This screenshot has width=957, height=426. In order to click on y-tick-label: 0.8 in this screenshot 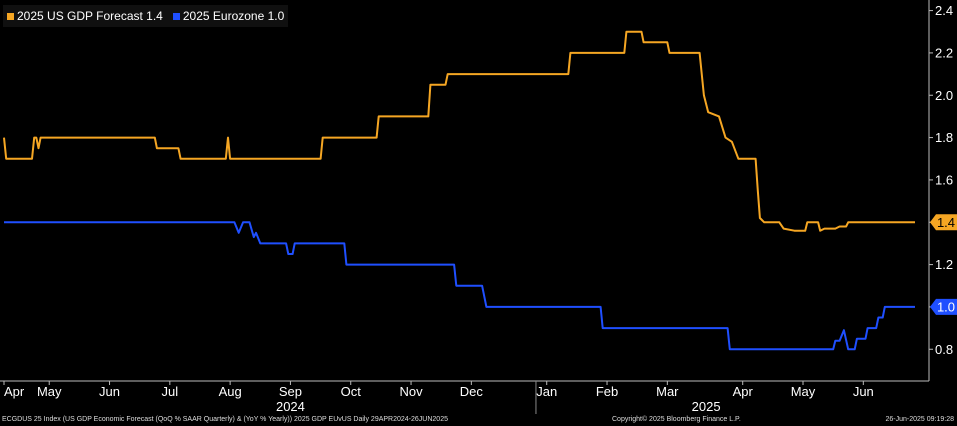, I will do `click(944, 349)`.